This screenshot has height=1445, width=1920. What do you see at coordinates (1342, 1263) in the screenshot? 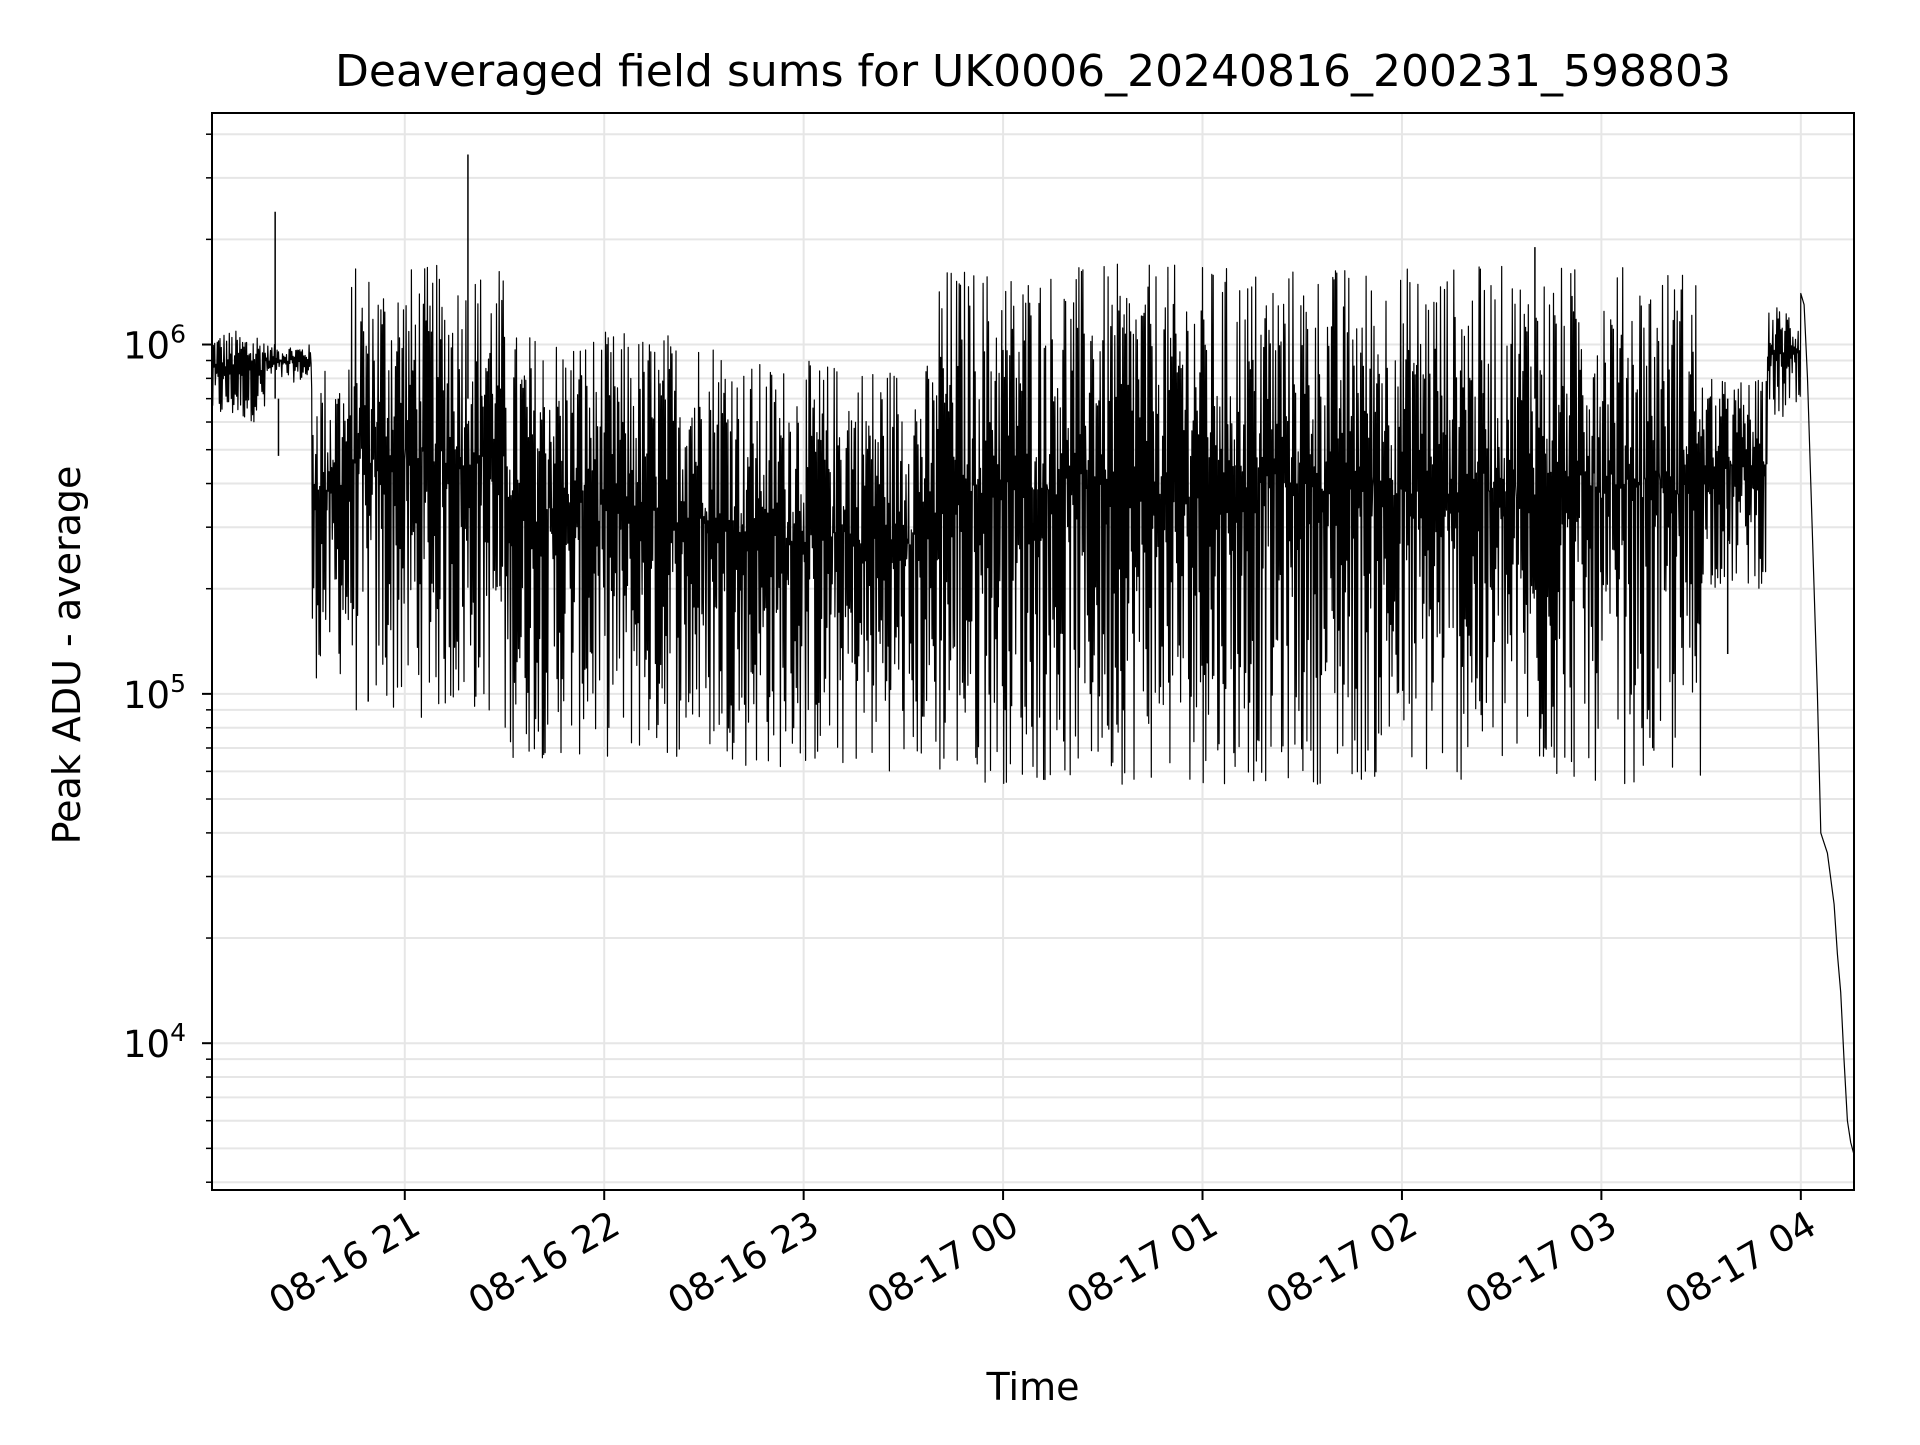
I see `x-tick-label: 08-17 02` at bounding box center [1342, 1263].